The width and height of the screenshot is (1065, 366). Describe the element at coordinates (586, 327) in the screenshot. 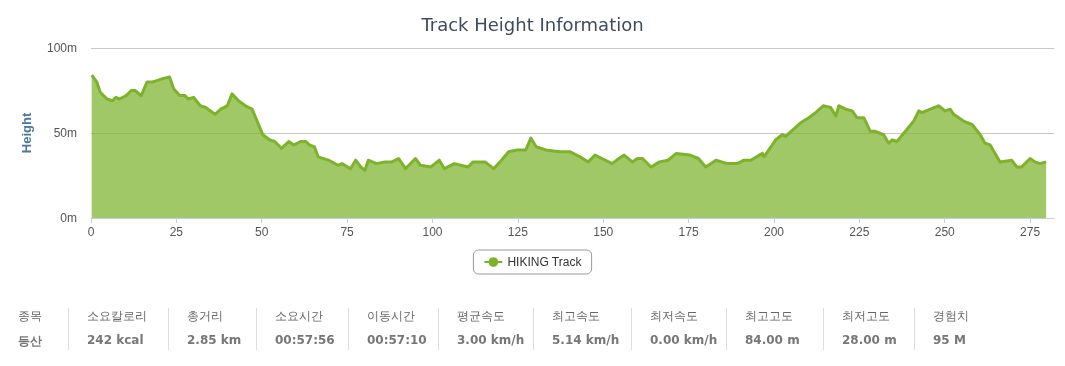

I see `text: 최고속도 5.14 km/h` at that location.